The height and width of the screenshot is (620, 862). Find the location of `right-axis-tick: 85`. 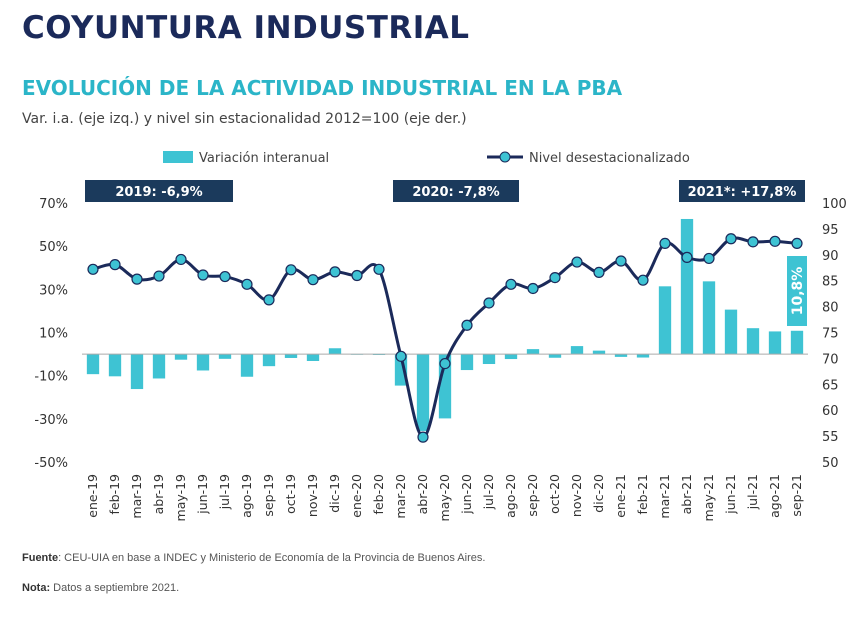

right-axis-tick: 85 is located at coordinates (830, 282).